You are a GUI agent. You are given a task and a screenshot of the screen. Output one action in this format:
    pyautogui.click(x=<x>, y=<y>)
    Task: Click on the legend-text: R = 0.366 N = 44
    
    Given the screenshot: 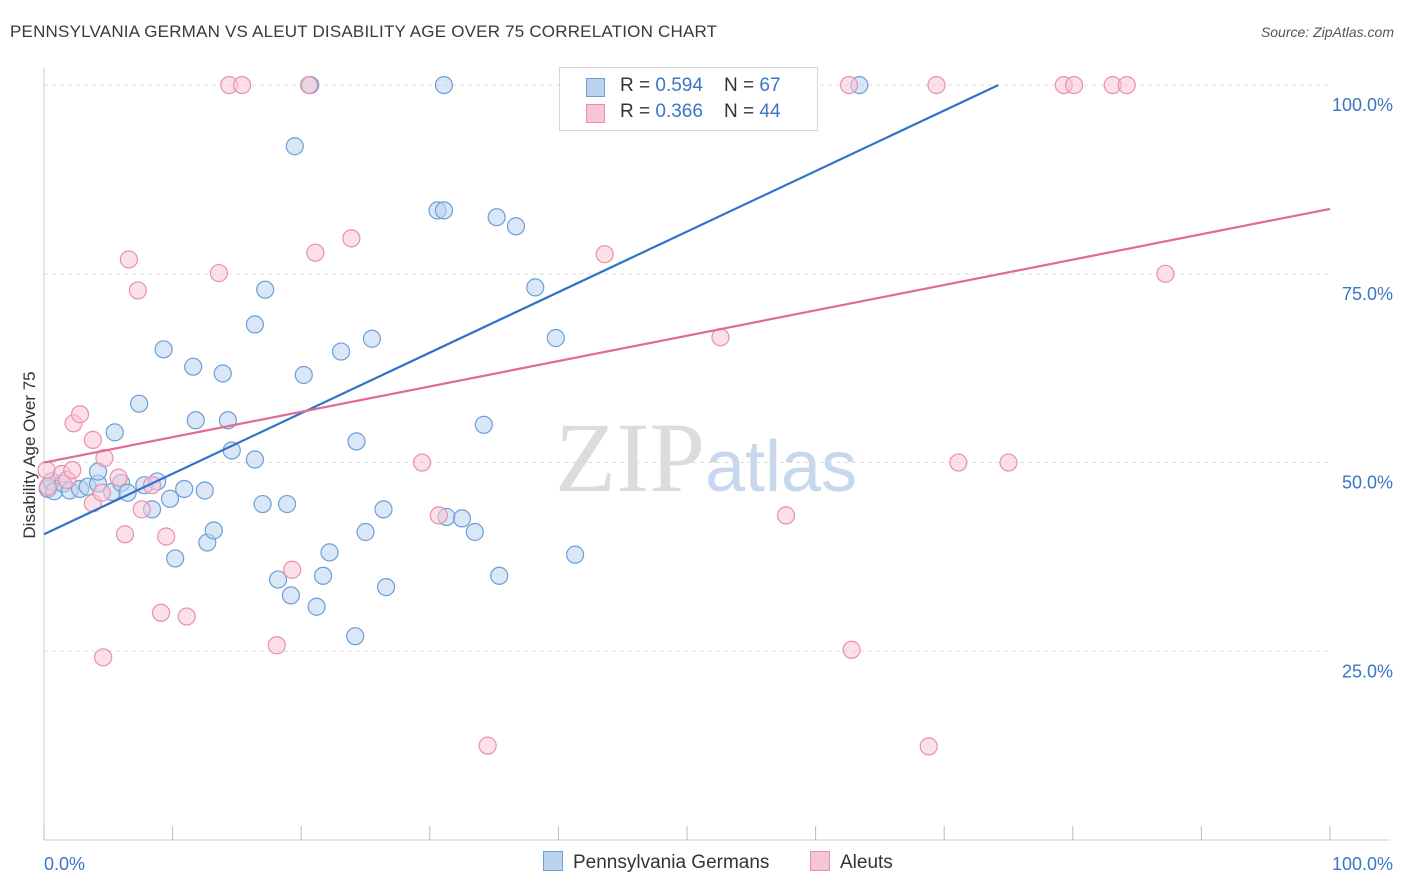 What is the action you would take?
    pyautogui.click(x=700, y=112)
    